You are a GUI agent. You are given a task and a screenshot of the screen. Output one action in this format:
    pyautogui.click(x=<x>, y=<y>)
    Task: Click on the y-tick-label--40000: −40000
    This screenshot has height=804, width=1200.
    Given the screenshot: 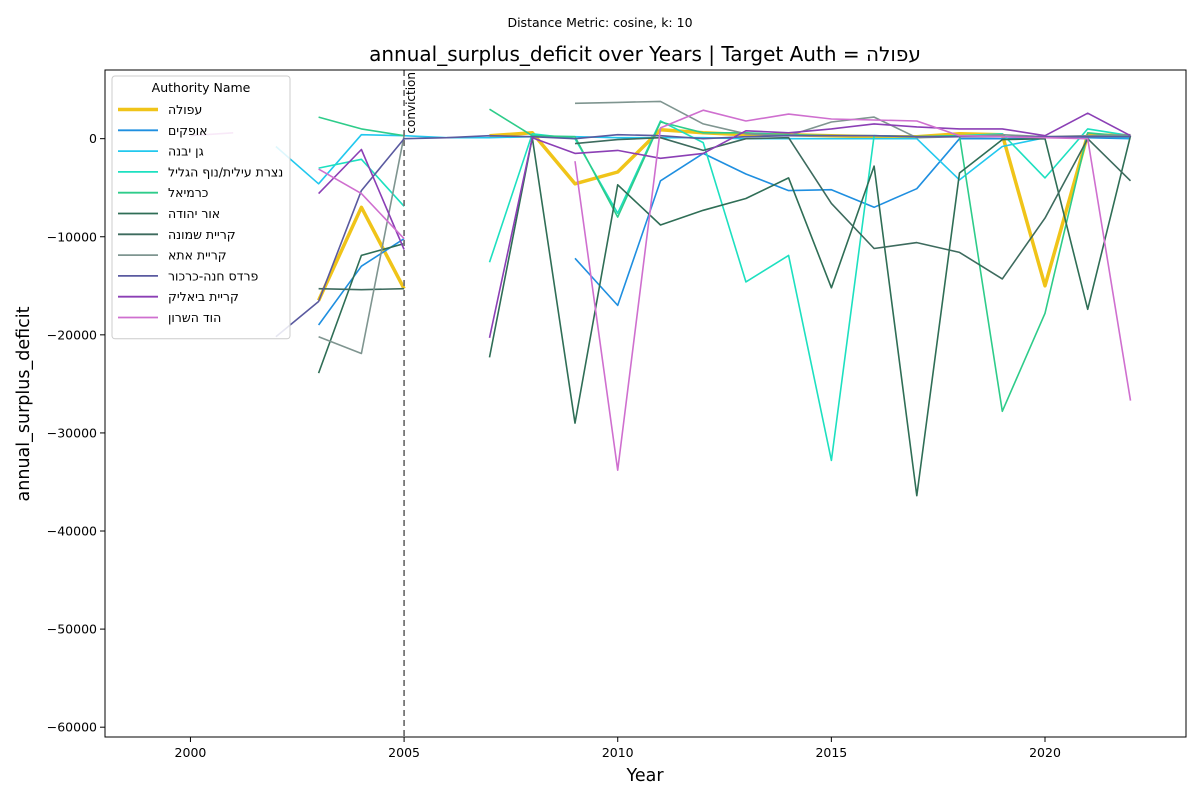 What is the action you would take?
    pyautogui.click(x=72, y=531)
    